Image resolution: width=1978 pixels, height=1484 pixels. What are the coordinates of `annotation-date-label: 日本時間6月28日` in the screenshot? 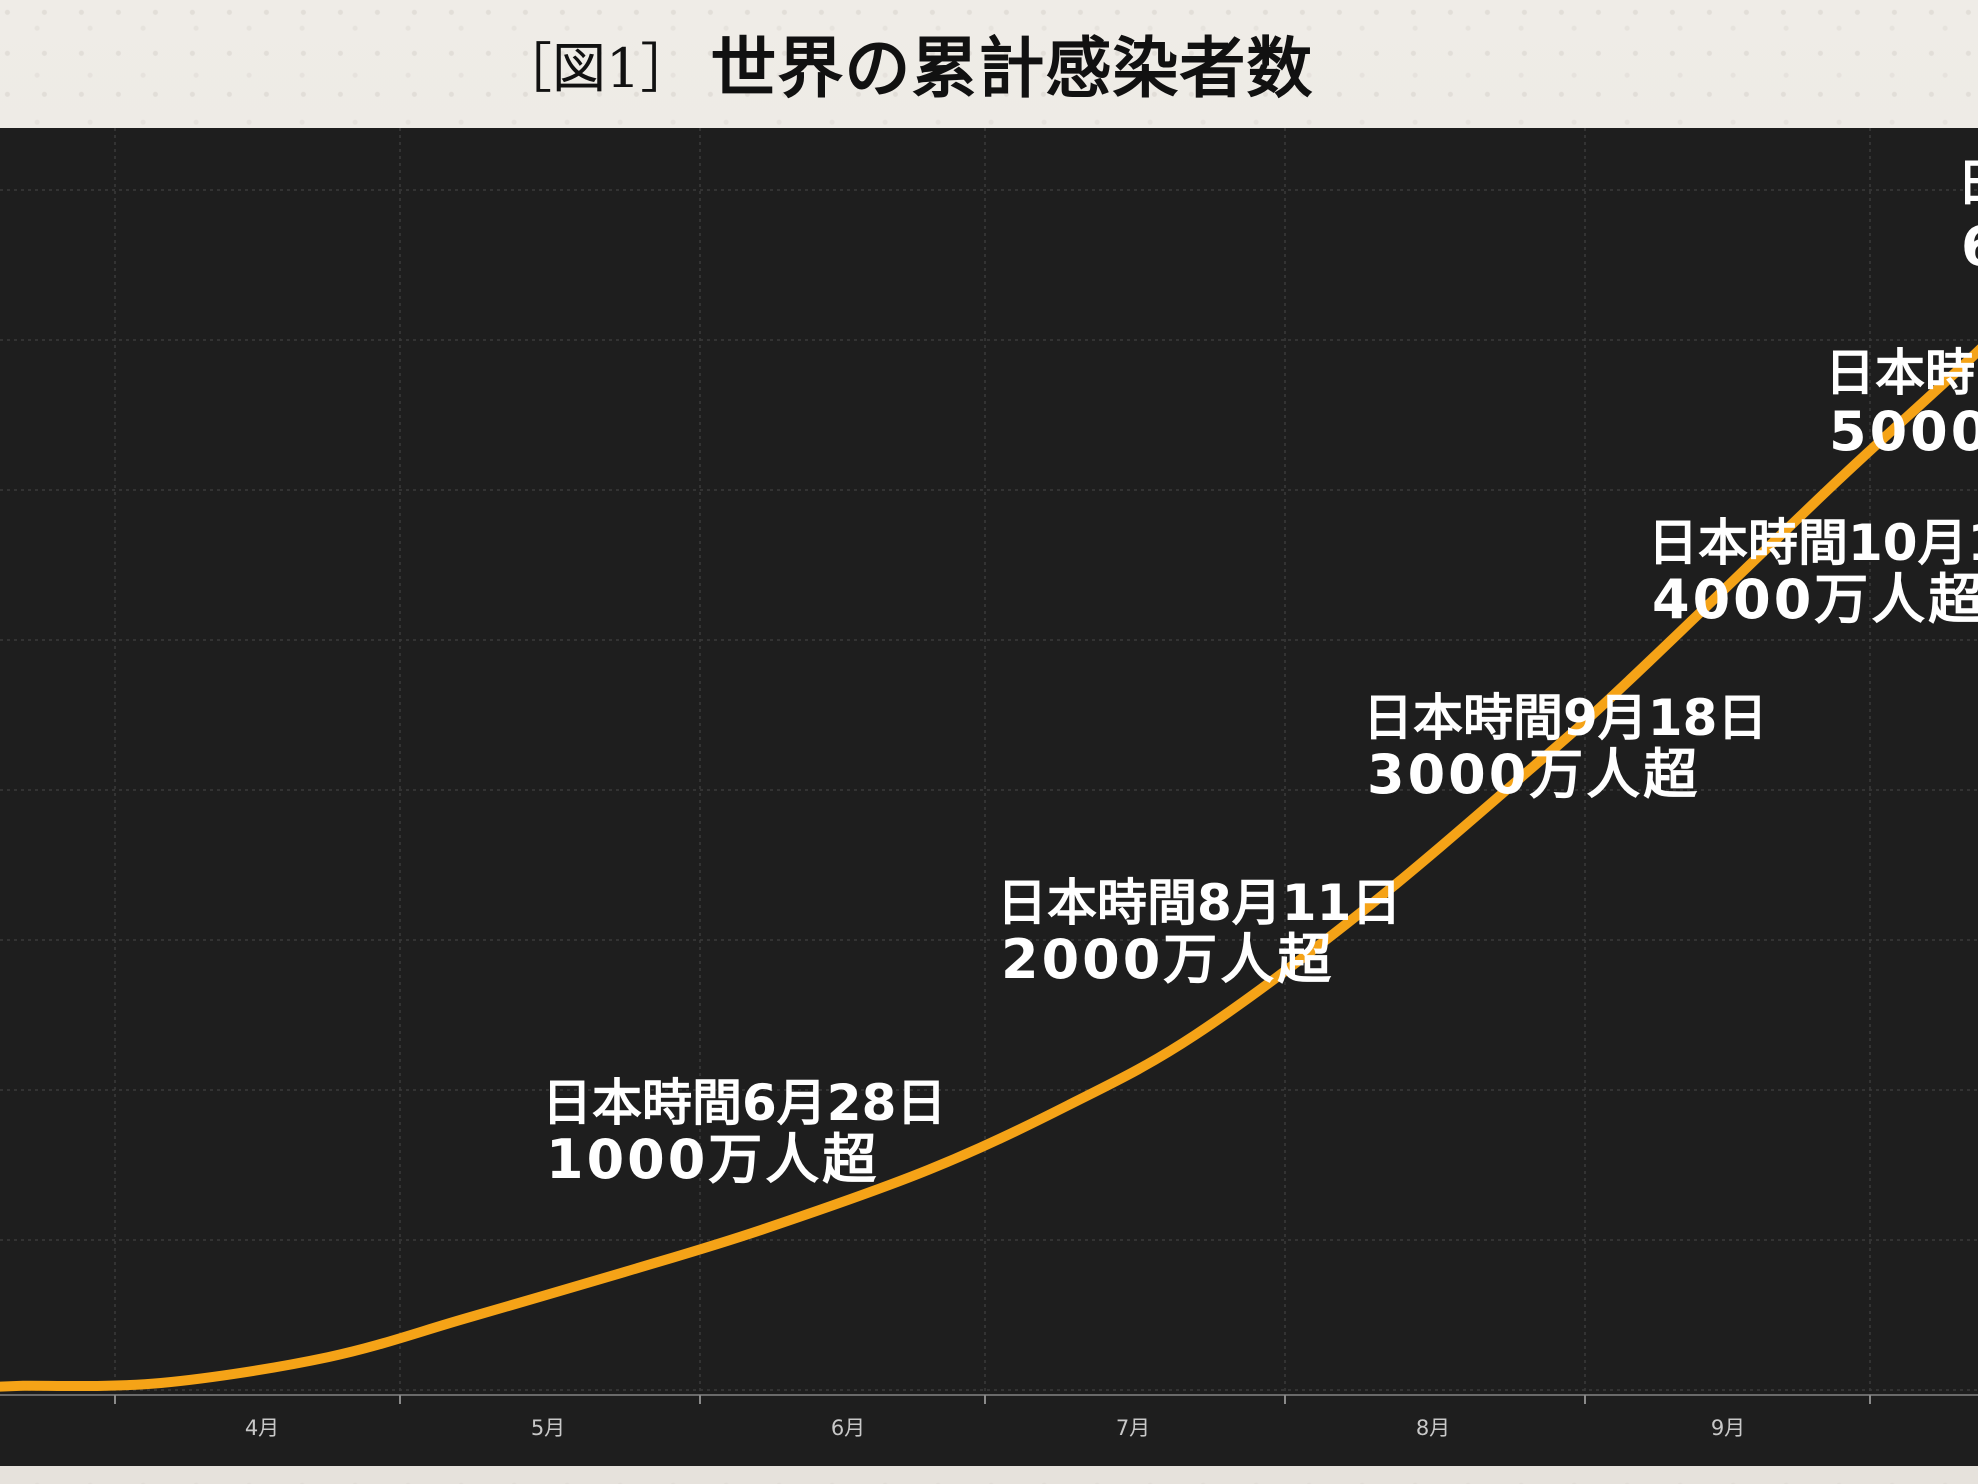 It's located at (744, 1103).